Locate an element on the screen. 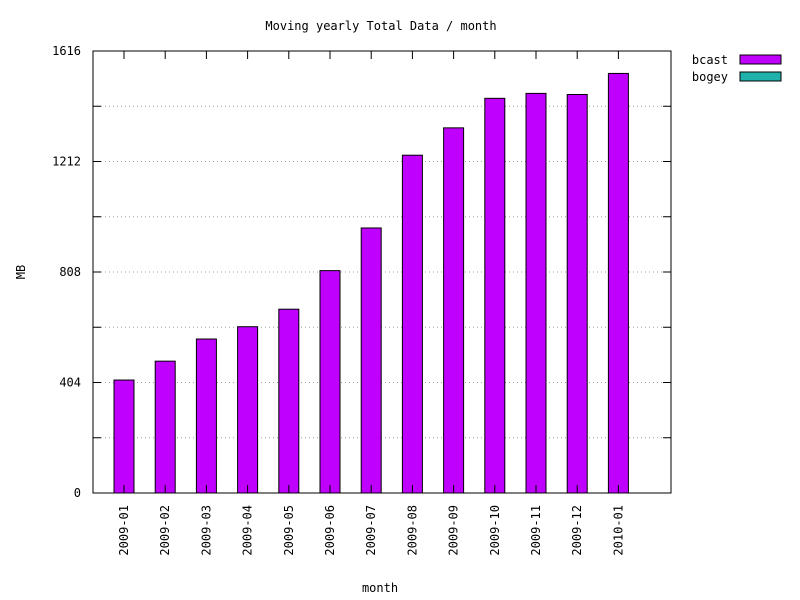 The width and height of the screenshot is (800, 600). legend: bcast bogey is located at coordinates (737, 68).